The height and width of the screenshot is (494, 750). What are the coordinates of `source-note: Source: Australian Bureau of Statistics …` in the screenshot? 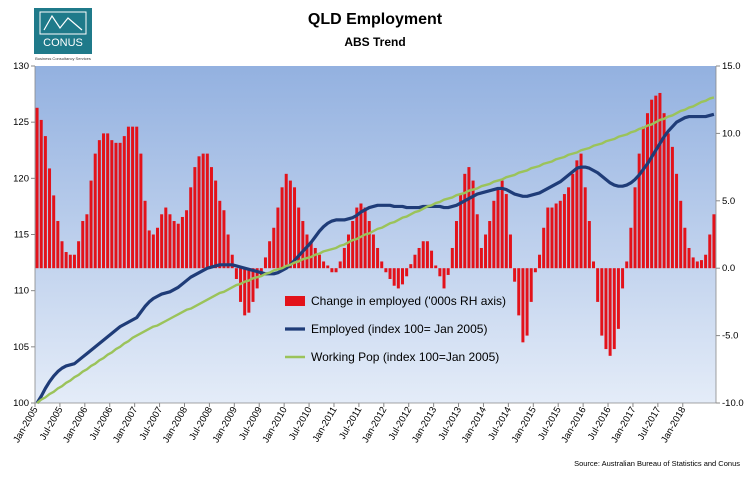 It's located at (657, 463).